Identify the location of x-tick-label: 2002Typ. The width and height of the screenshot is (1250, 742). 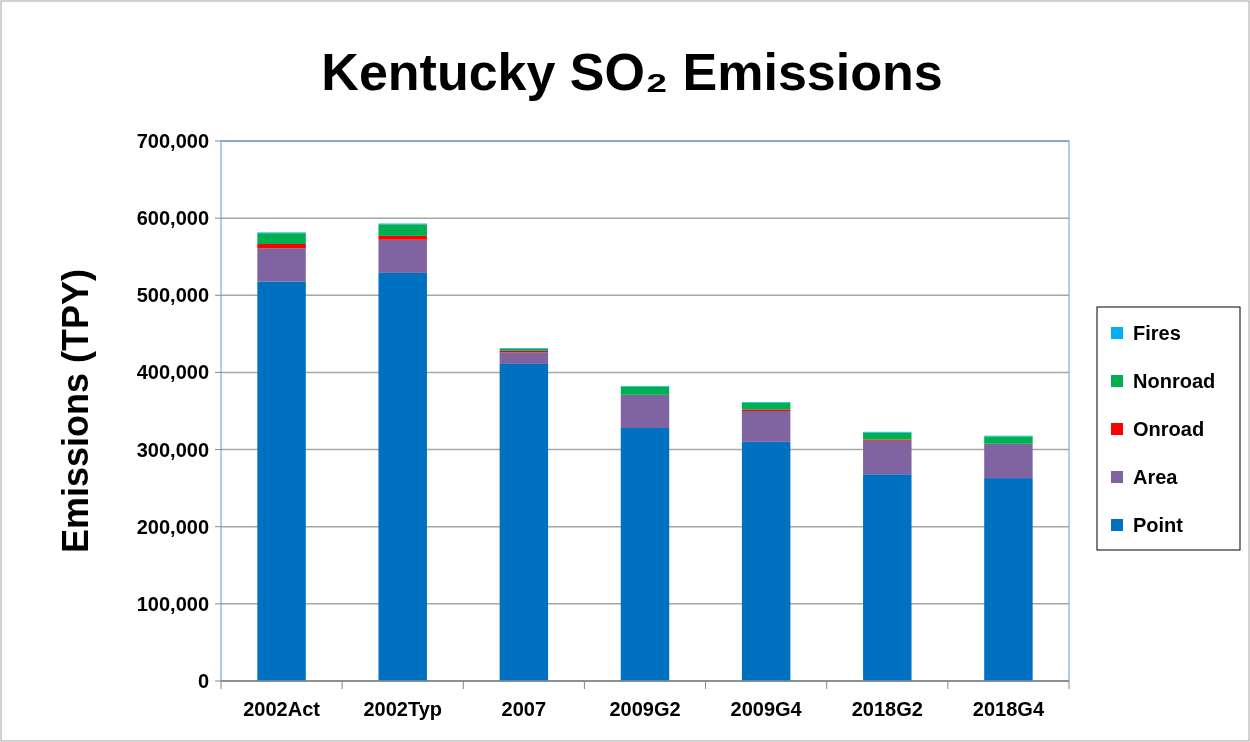
(402, 709).